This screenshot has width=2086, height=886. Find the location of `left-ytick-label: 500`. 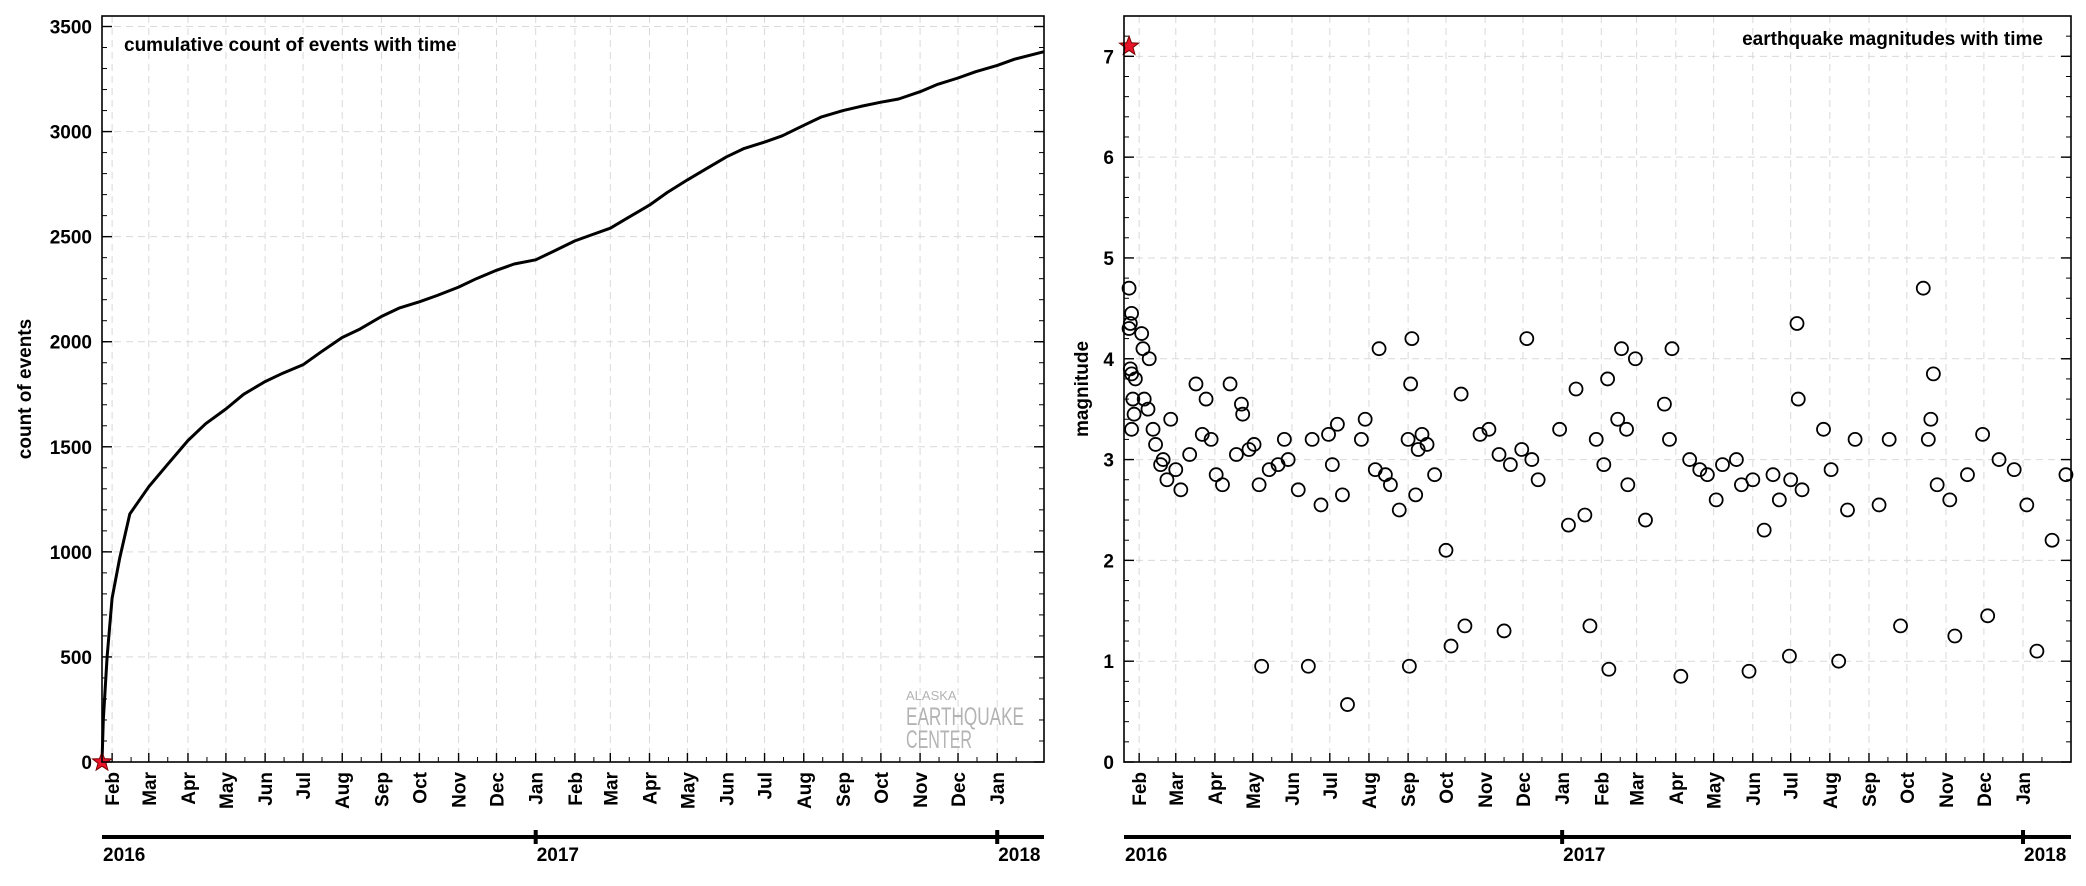

left-ytick-label: 500 is located at coordinates (76, 658).